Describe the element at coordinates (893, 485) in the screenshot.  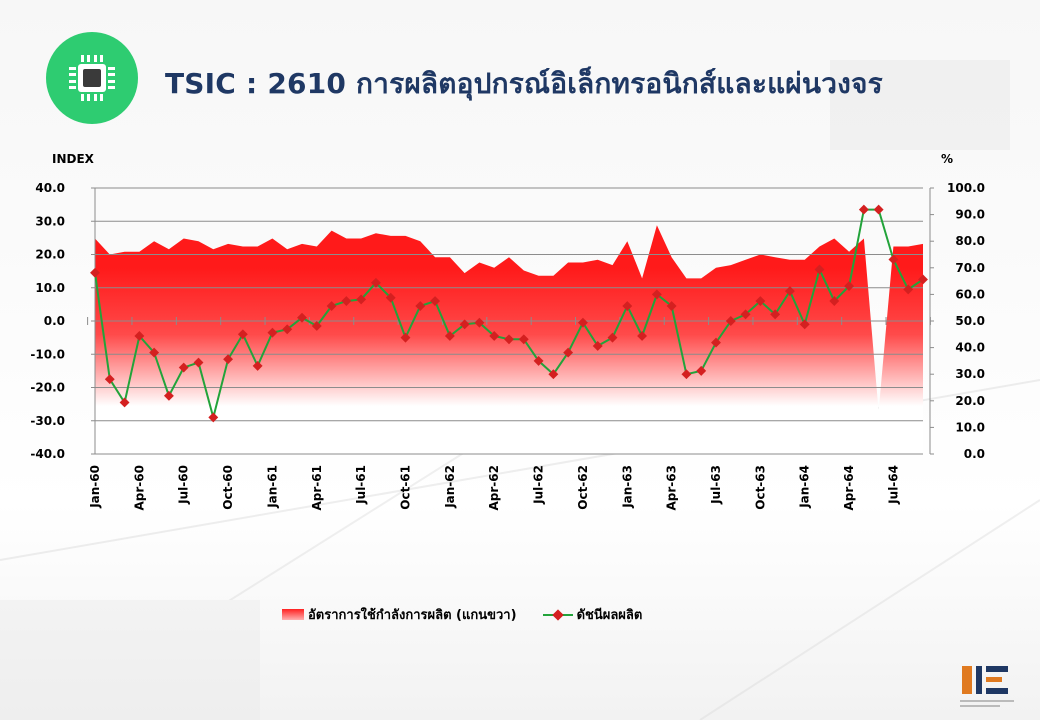
I see `x-tick-label: Jul-64` at that location.